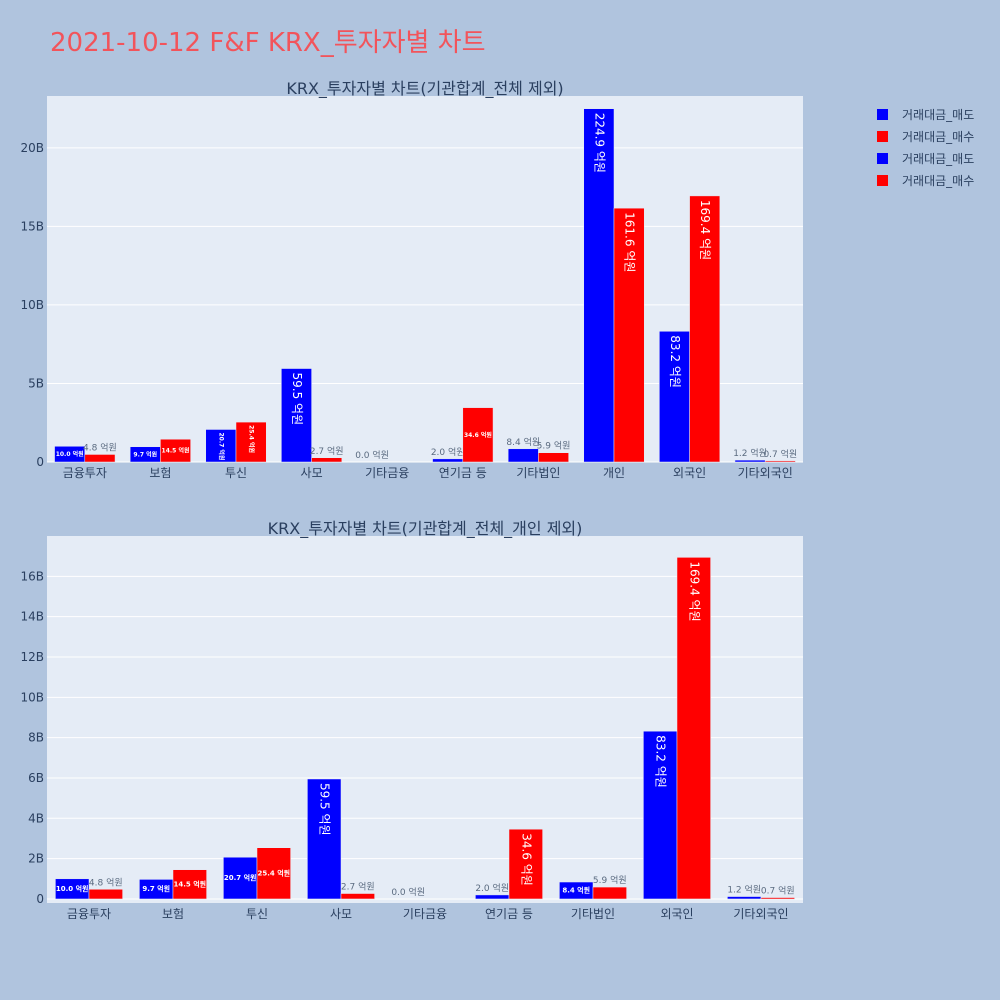  I want to click on data-label: 169.4 억원, so click(694, 591).